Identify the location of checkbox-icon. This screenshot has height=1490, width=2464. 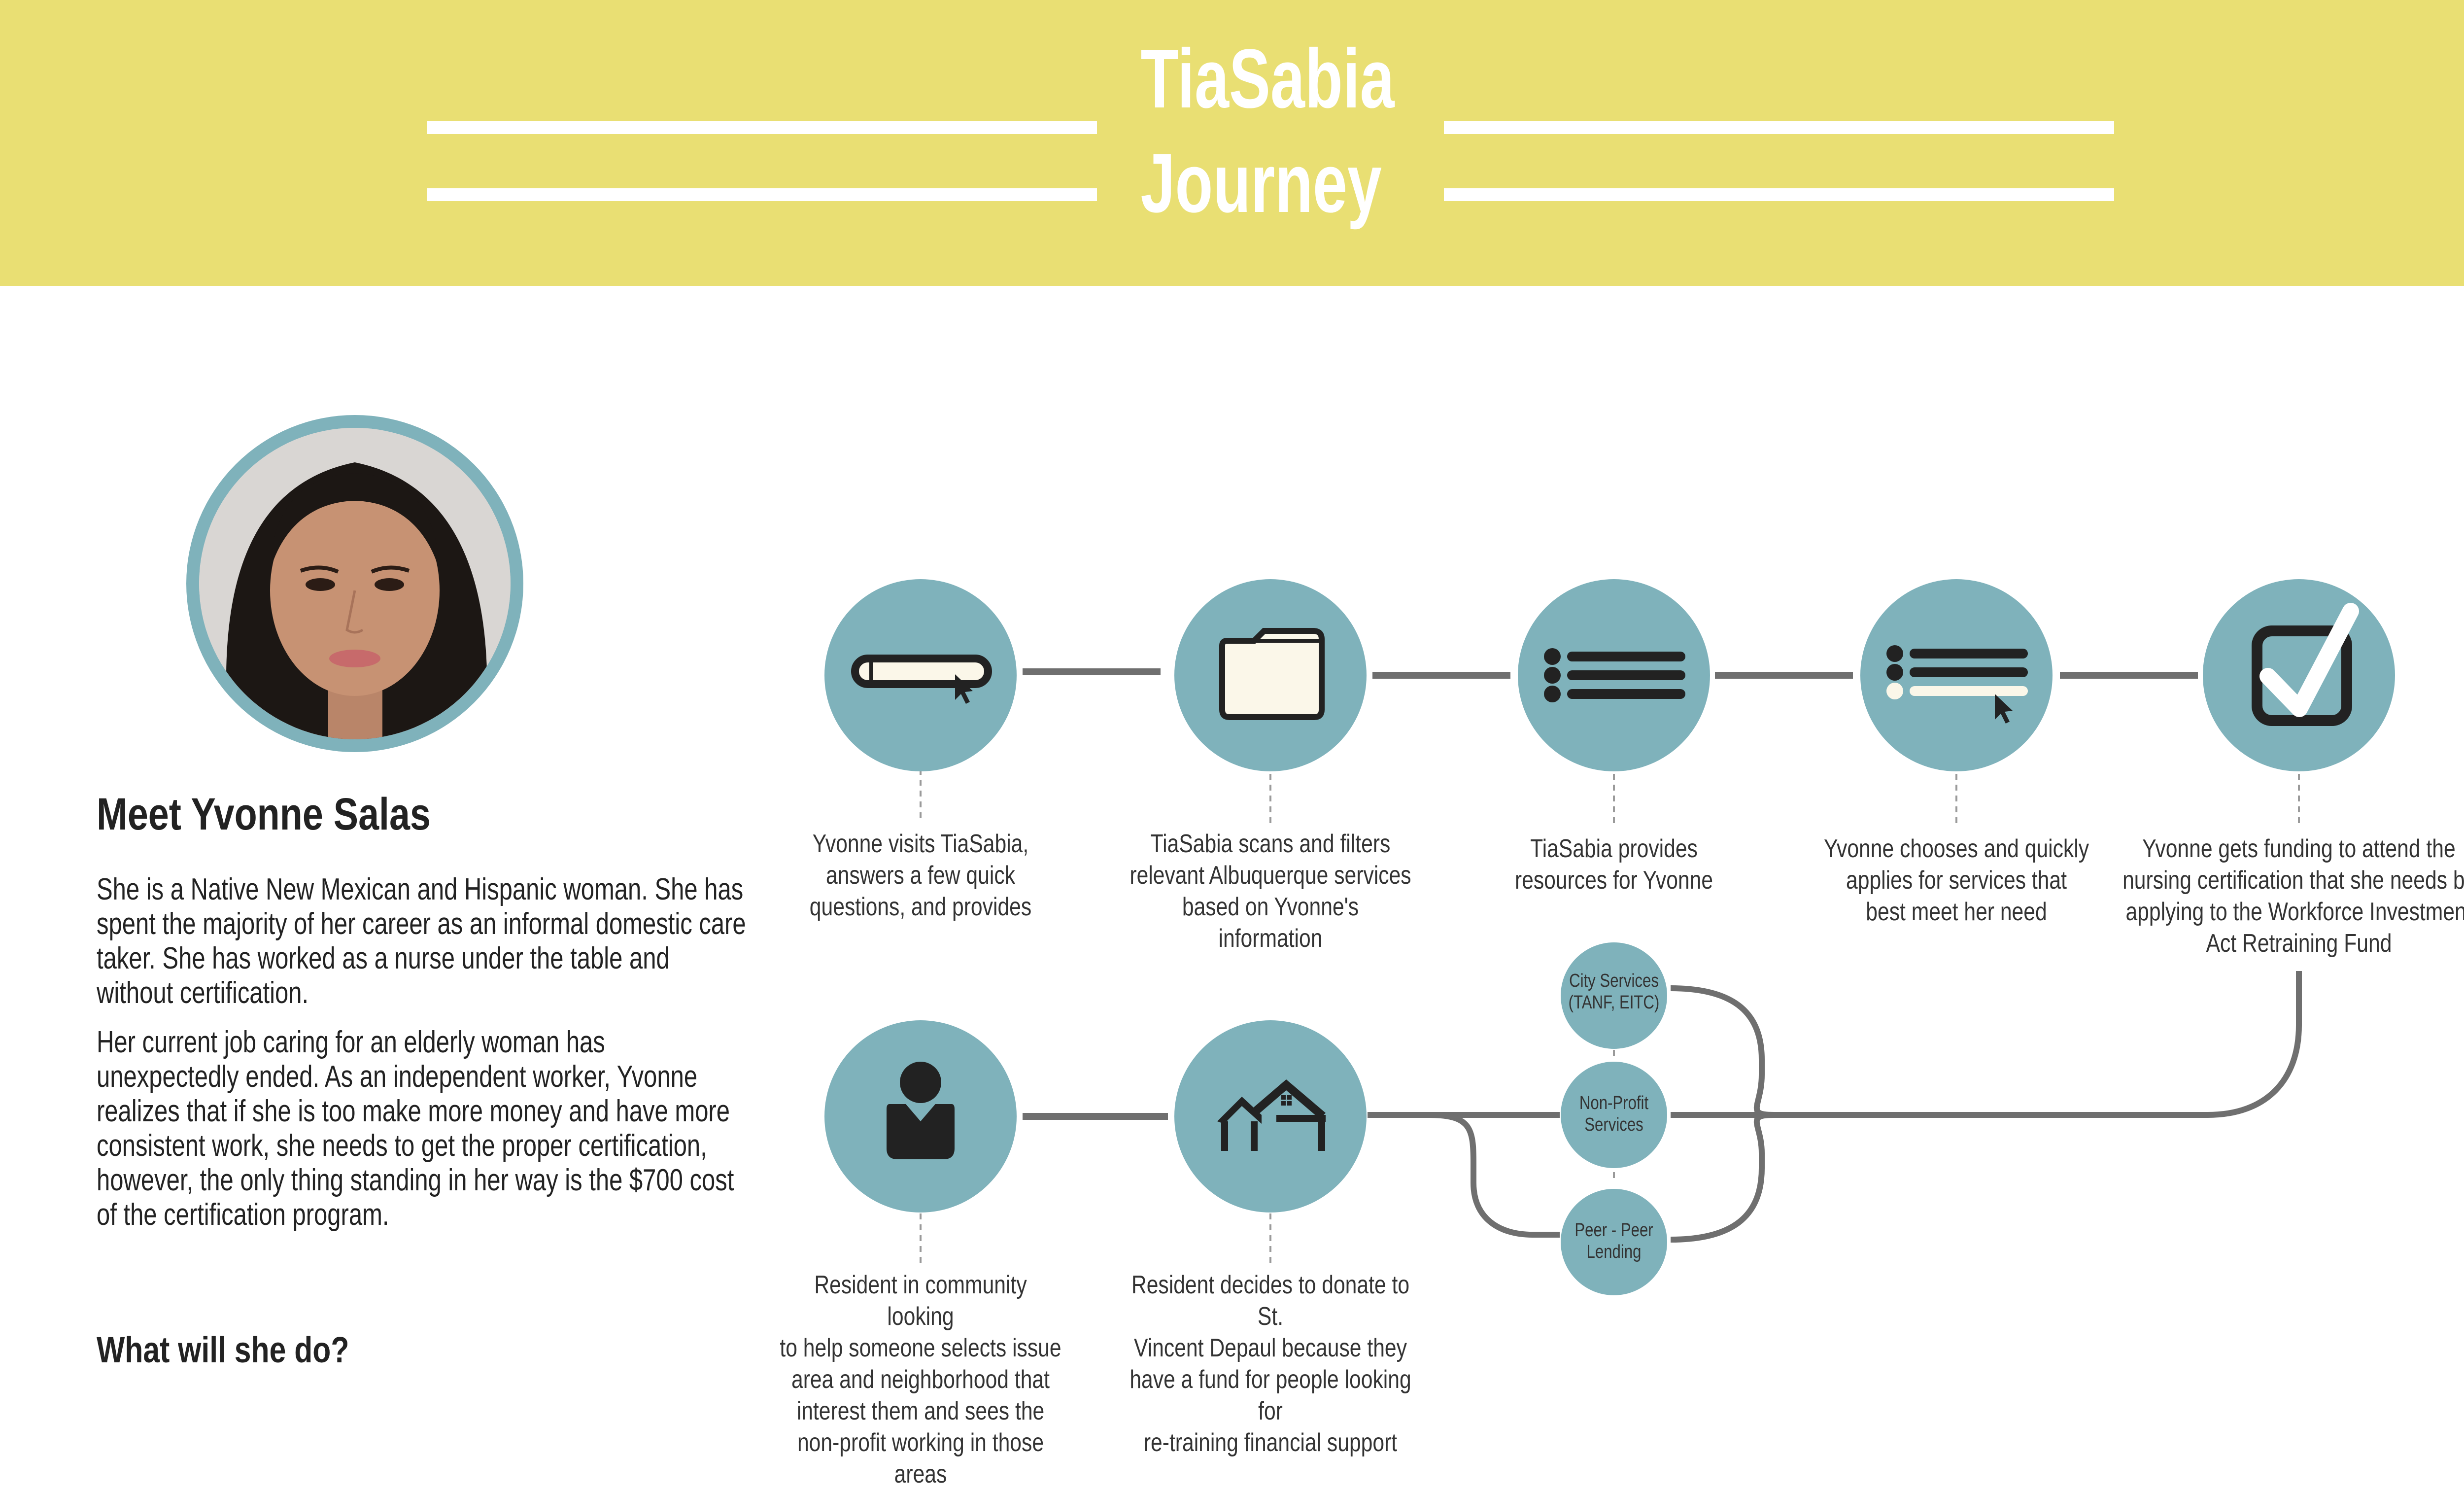
(2305, 664).